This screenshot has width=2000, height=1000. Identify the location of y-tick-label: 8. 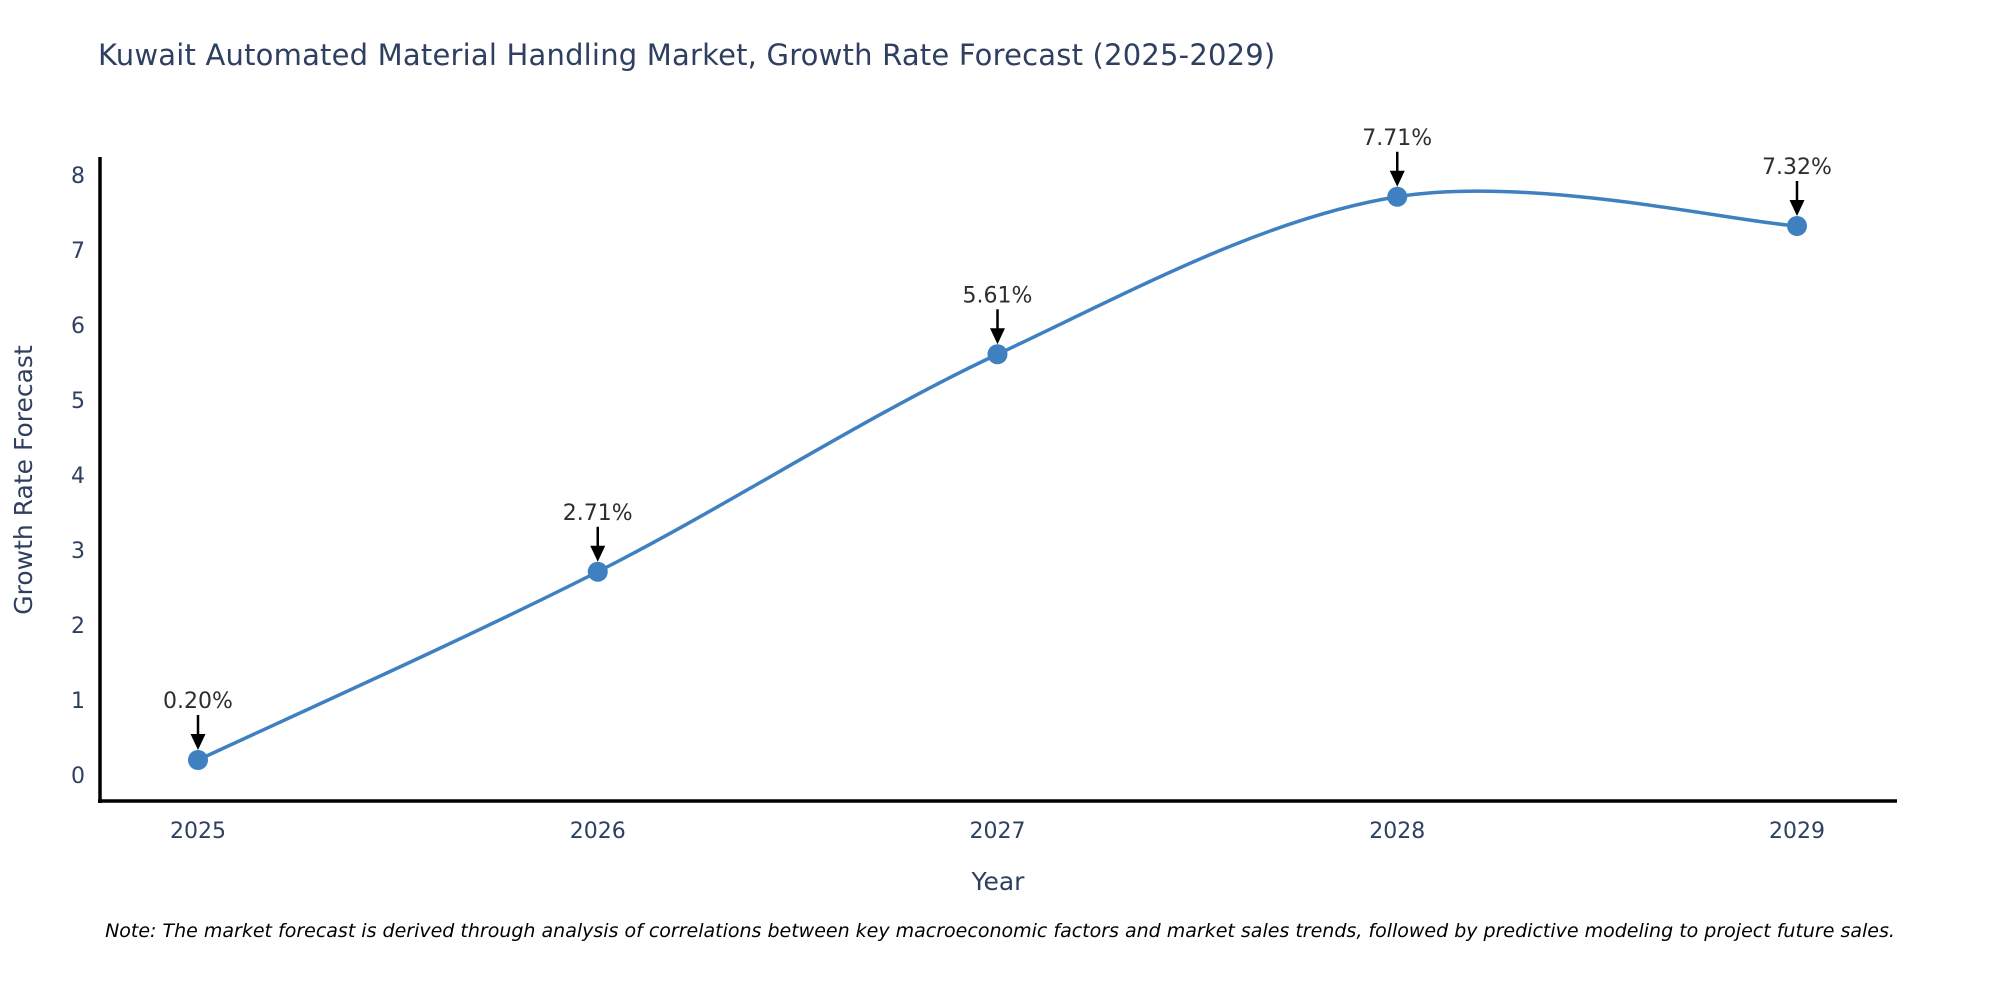
(78, 176).